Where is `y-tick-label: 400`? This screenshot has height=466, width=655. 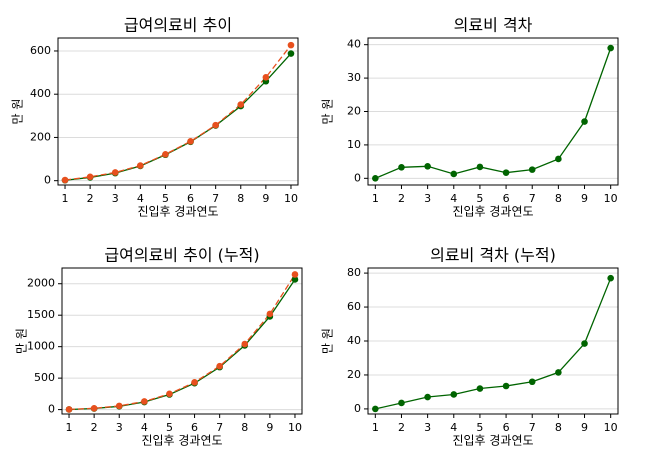 y-tick-label: 400 is located at coordinates (40, 93).